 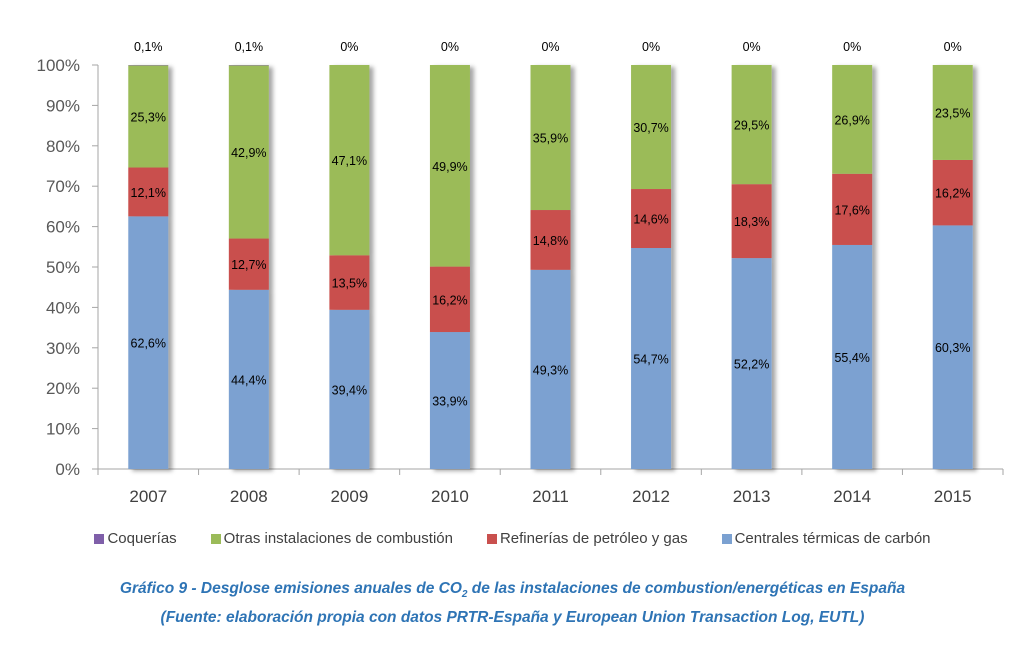 I want to click on y-tick-label: 70%, so click(x=63, y=186).